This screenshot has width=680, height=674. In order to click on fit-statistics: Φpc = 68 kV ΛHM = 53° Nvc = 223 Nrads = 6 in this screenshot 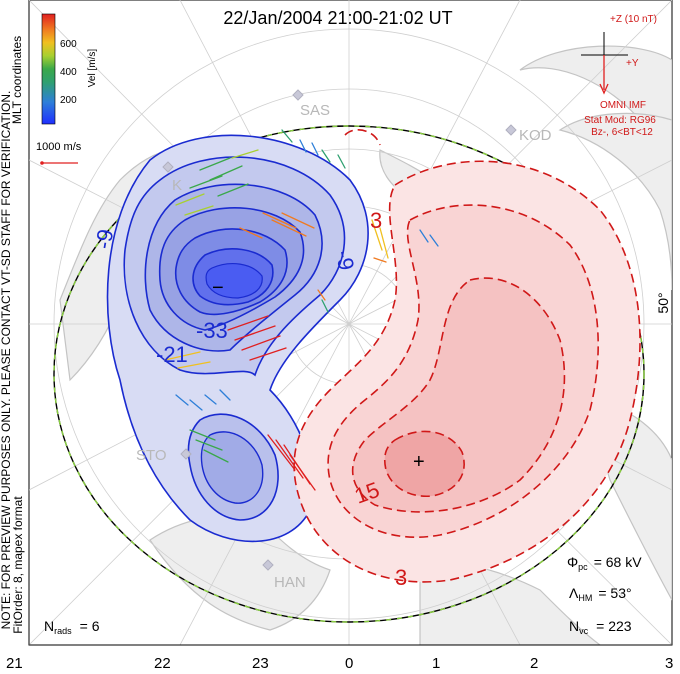, I will do `click(343, 595)`.